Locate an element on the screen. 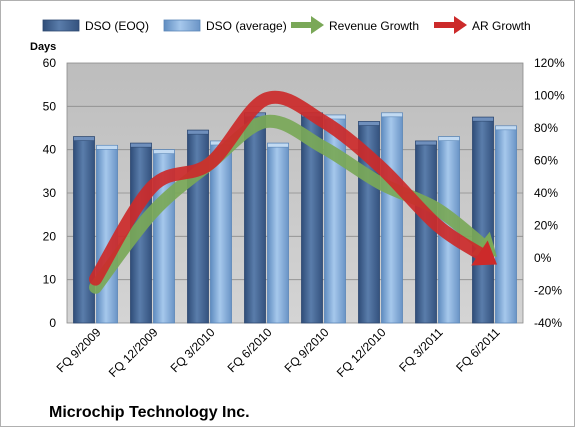 The width and height of the screenshot is (575, 428). x-tick-label: FQ 6/2010 is located at coordinates (250, 350).